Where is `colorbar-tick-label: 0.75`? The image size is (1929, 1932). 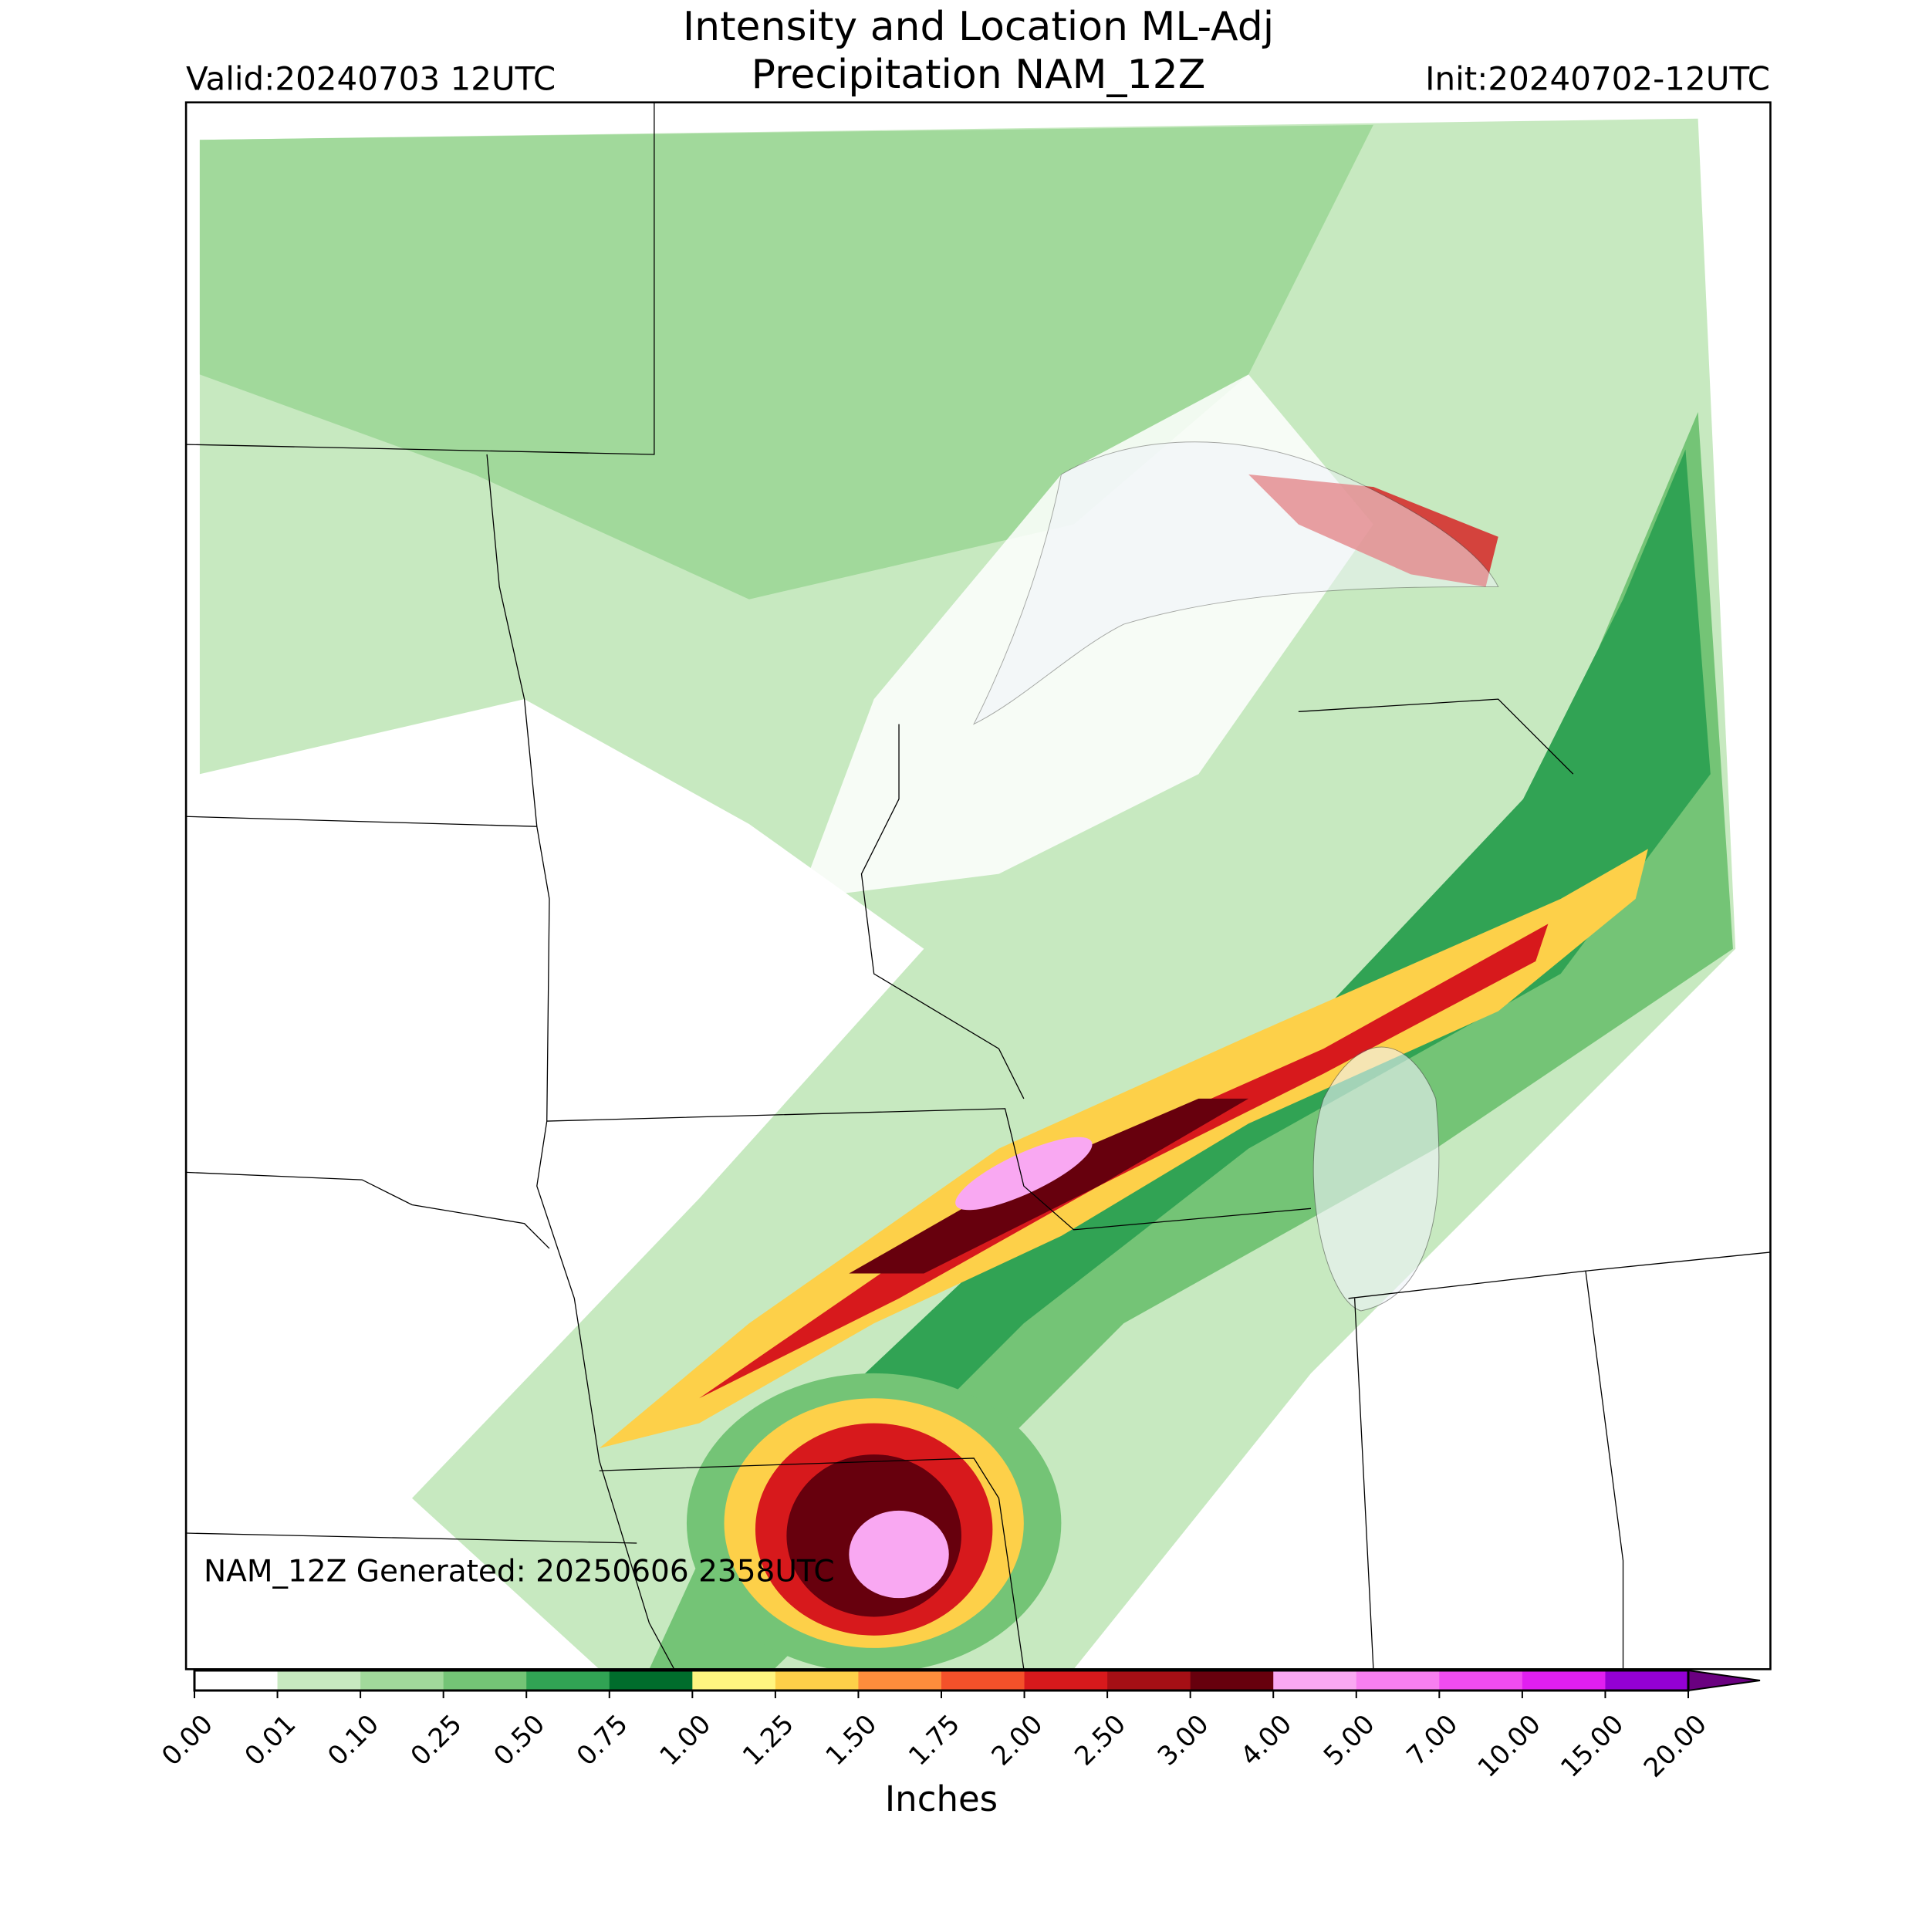
colorbar-tick-label: 0.75 is located at coordinates (602, 1741).